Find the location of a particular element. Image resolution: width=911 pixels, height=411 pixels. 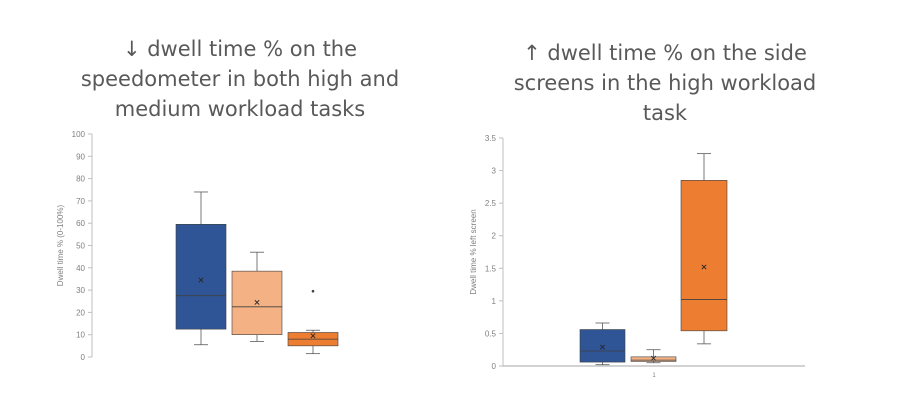

y-tick-label: 0.5 is located at coordinates (491, 333).